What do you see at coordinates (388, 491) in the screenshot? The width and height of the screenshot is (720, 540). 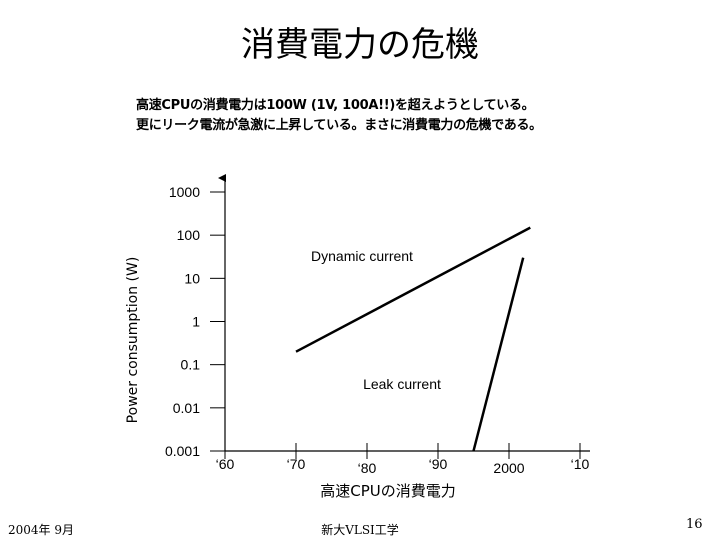 I see `x-axis-label: 高速CPUの消費電力` at bounding box center [388, 491].